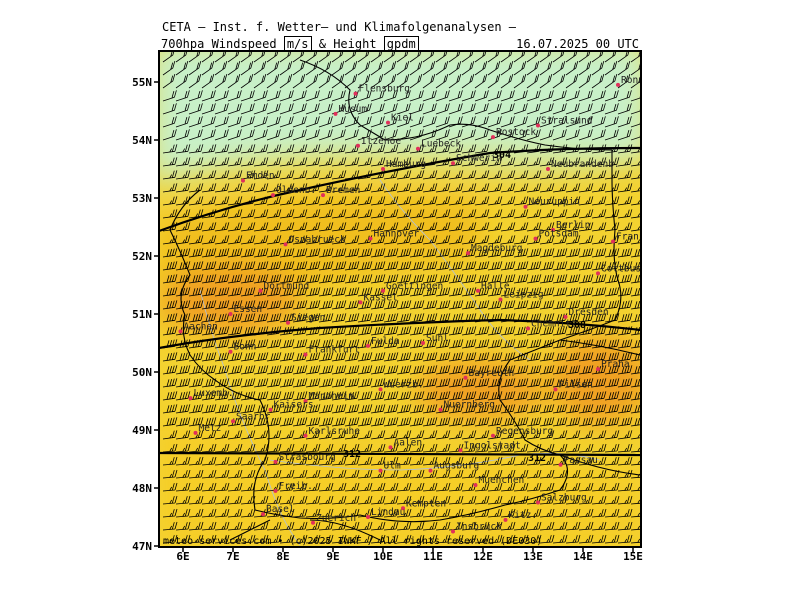 This screenshot has width=800, height=600. What do you see at coordinates (577, 44) in the screenshot?
I see `valid-datetime: 16.07.2025 00 UTC` at bounding box center [577, 44].